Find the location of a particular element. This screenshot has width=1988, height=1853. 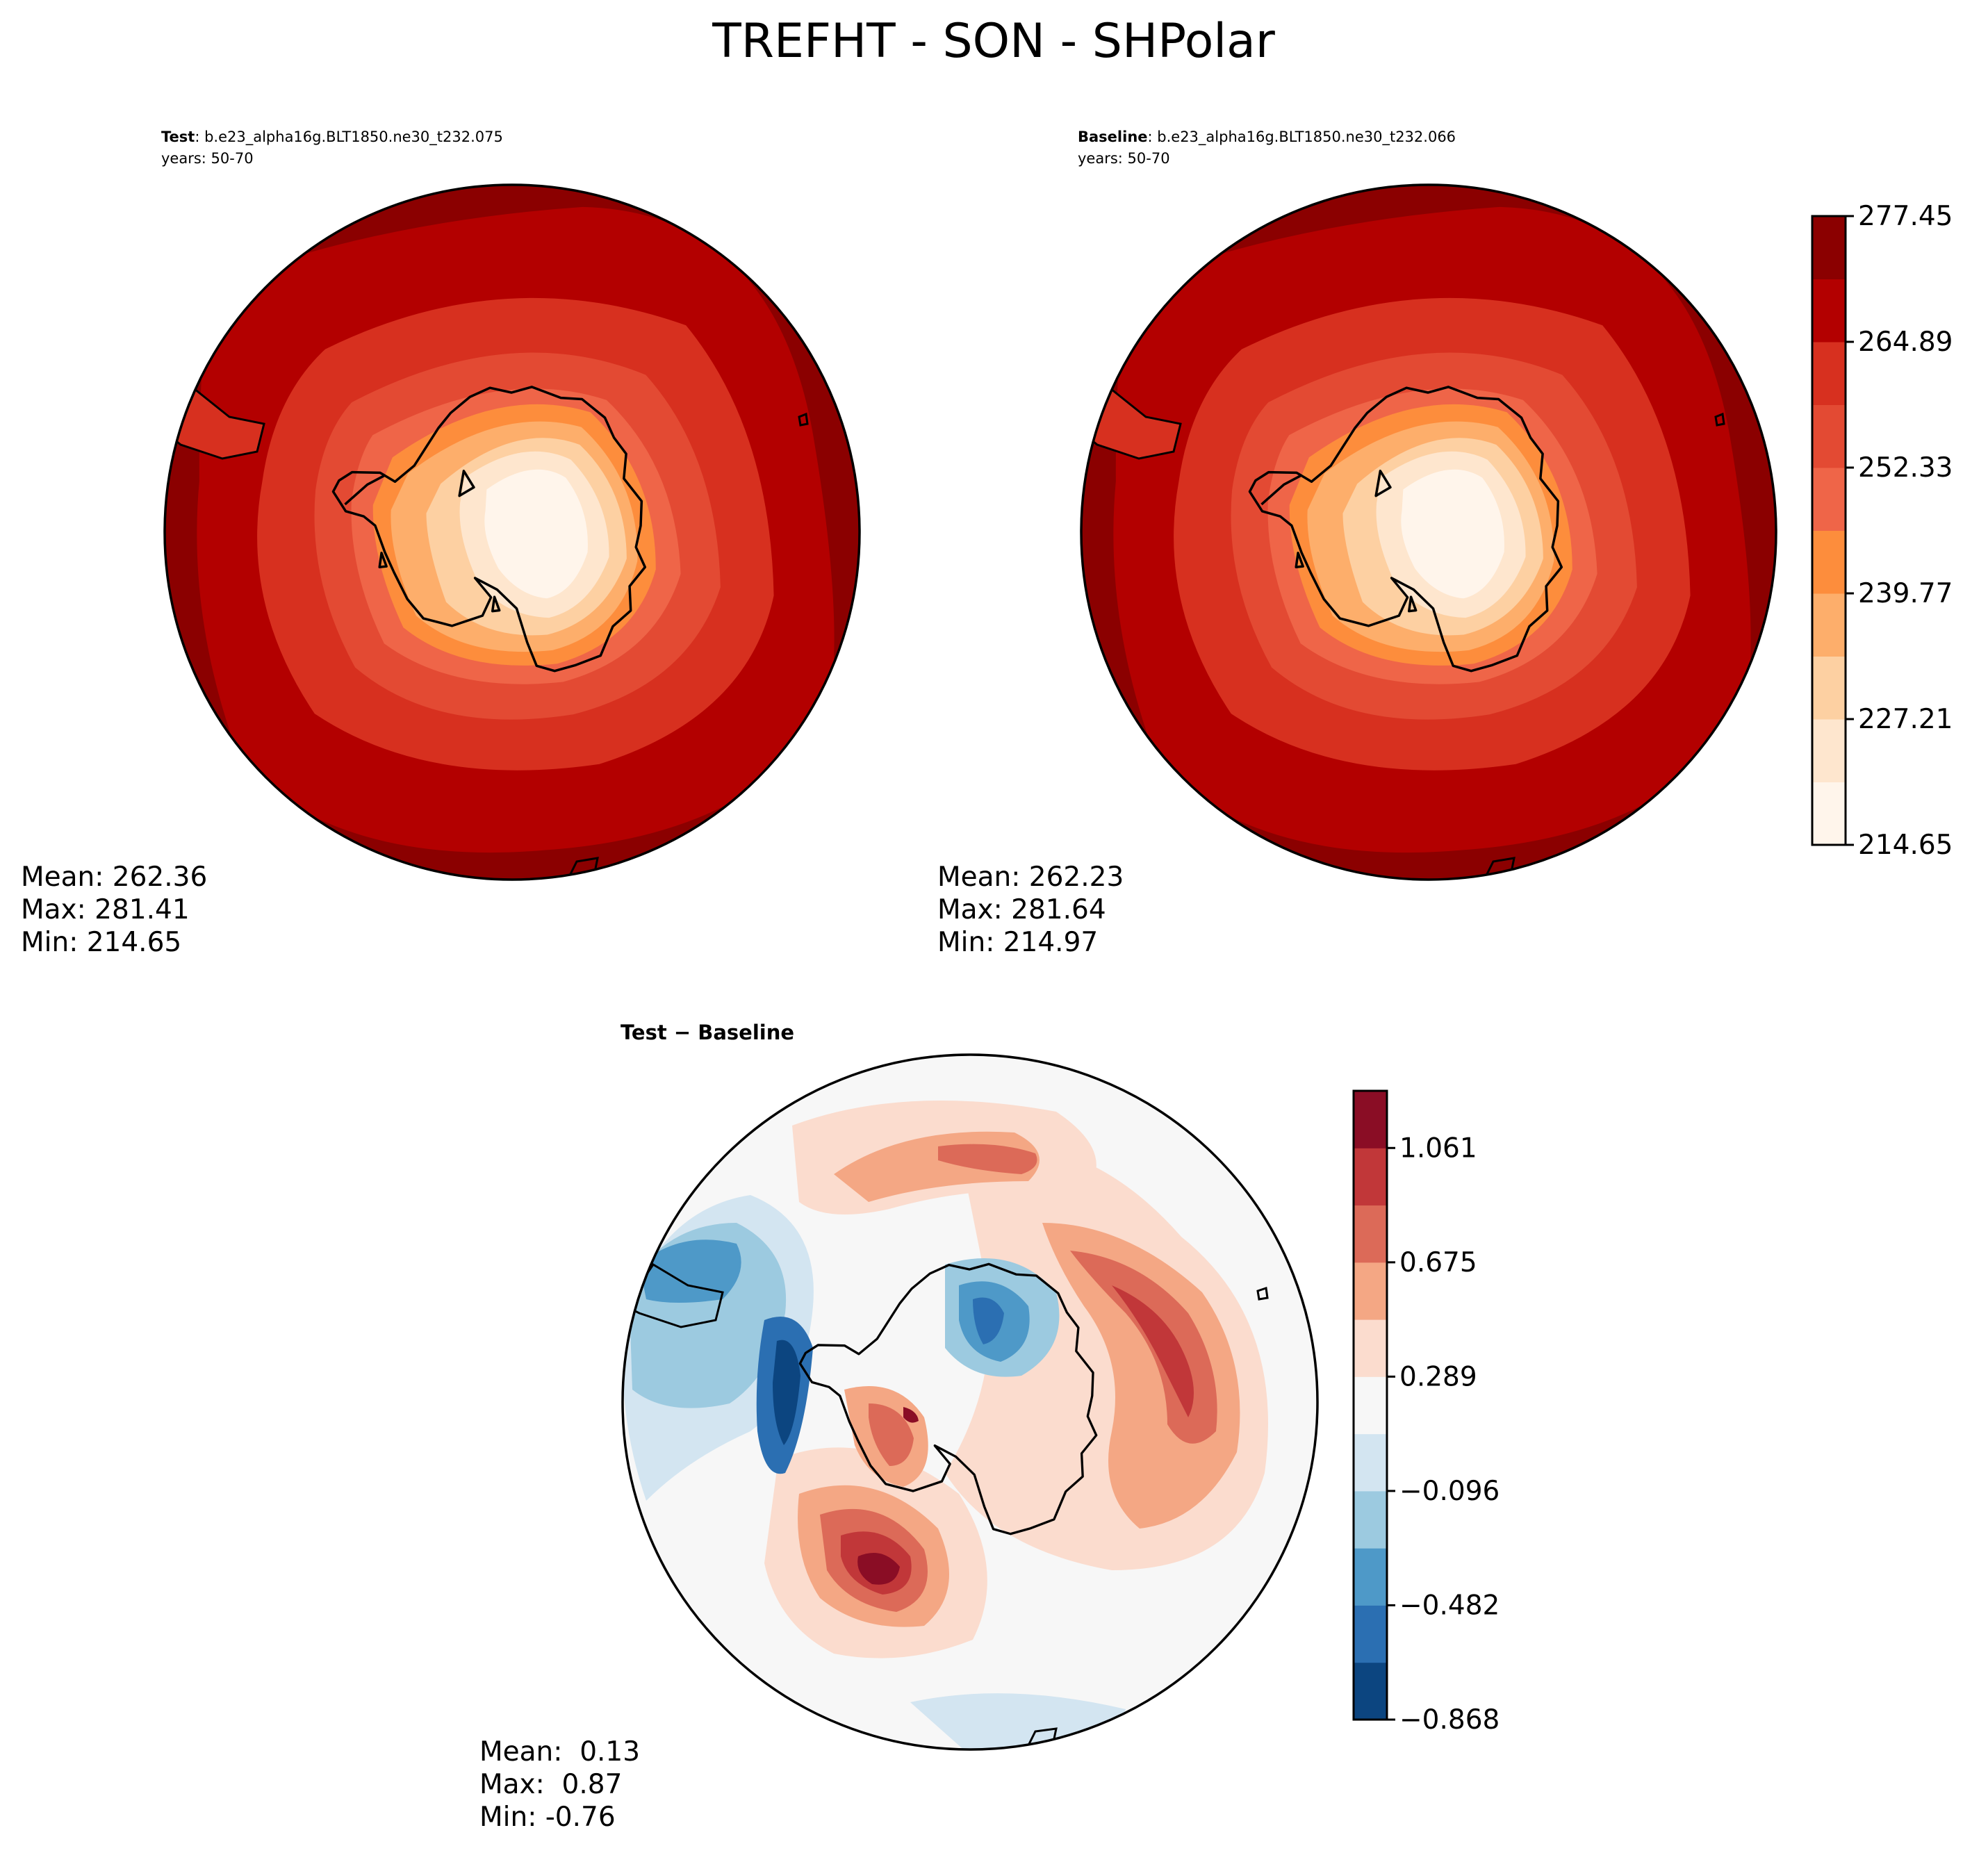

colorbar-abs-tick-label: 227.21 is located at coordinates (1905, 719).